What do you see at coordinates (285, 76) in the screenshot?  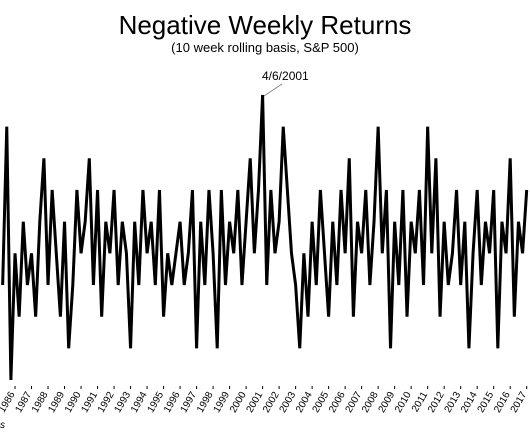 I see `annotation: 4/6/2001` at bounding box center [285, 76].